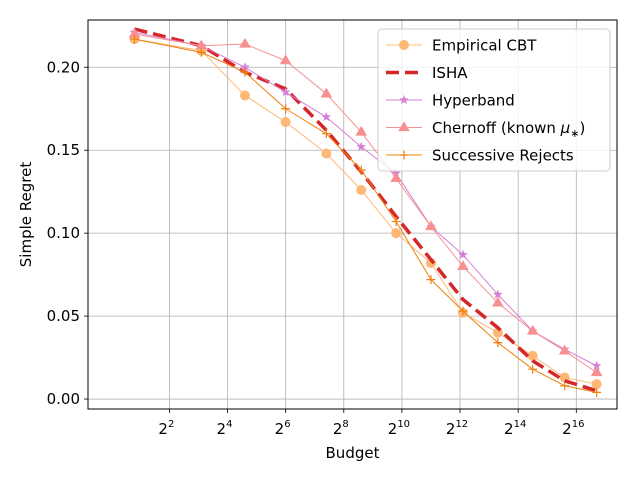 The height and width of the screenshot is (480, 640). Describe the element at coordinates (166, 428) in the screenshot. I see `x-tick-label: 22` at that location.